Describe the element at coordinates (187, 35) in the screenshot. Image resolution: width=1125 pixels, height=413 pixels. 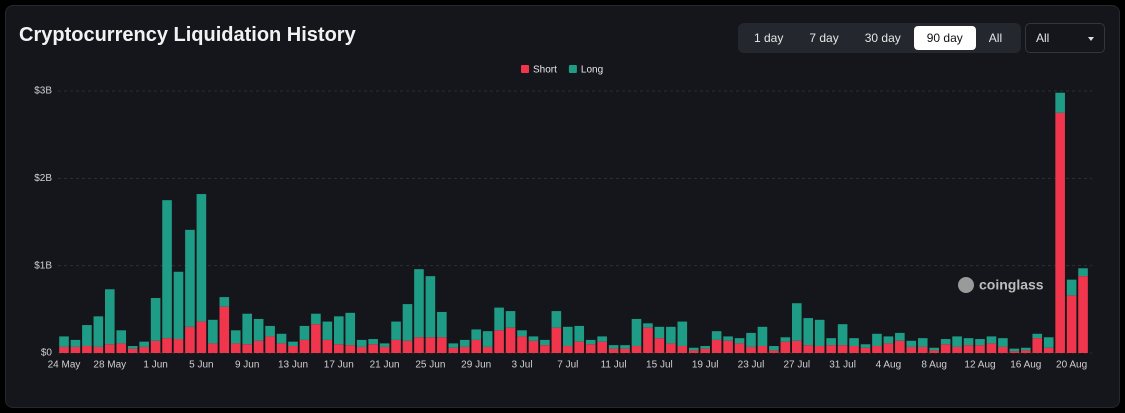
I see `page-title: Cryptocurrency Liquidation History` at that location.